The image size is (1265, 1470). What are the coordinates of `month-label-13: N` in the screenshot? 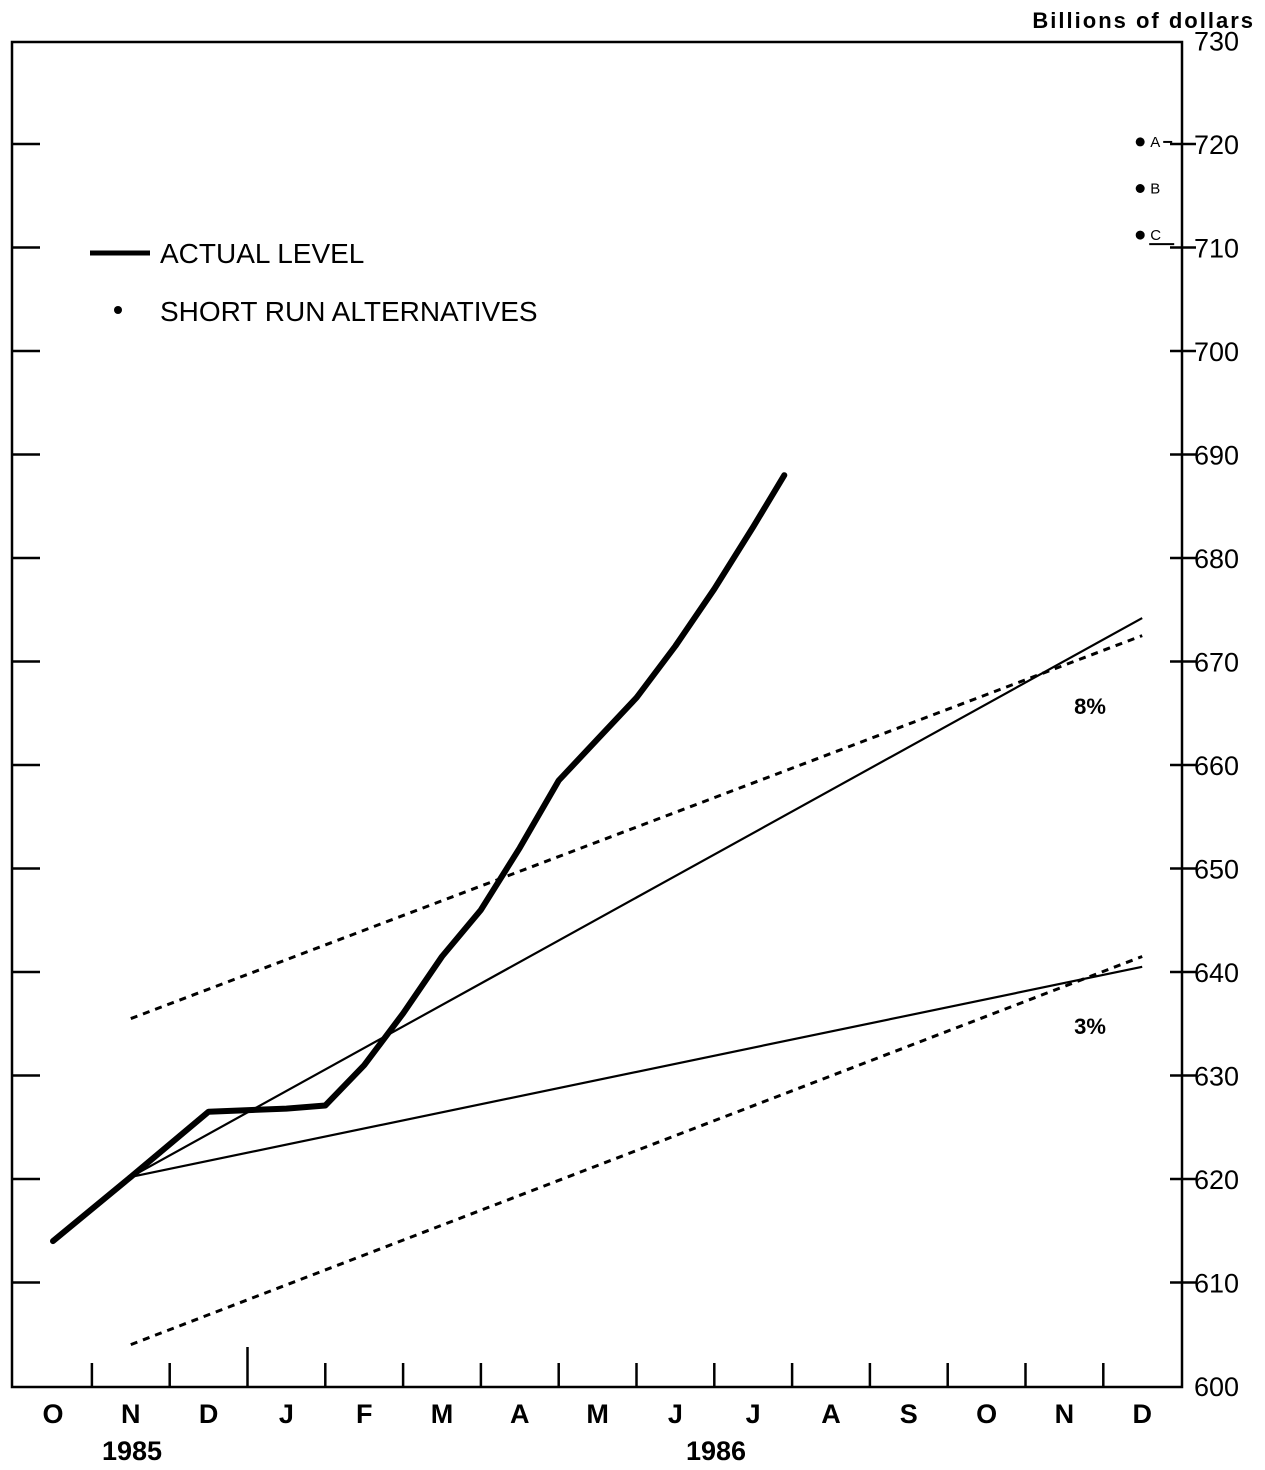 It's located at (1065, 1414).